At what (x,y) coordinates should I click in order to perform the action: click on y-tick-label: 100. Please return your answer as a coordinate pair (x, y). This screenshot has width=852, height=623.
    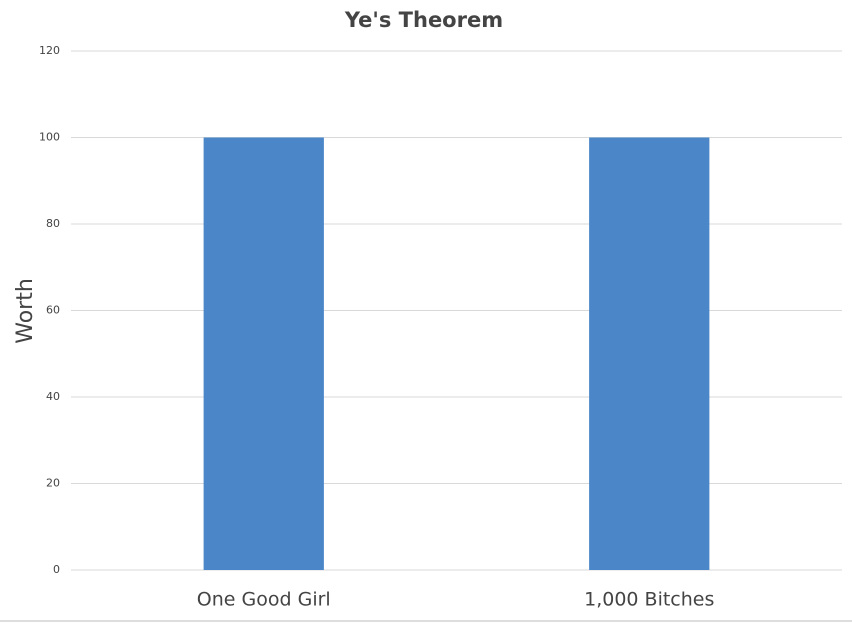
    Looking at the image, I should click on (49, 137).